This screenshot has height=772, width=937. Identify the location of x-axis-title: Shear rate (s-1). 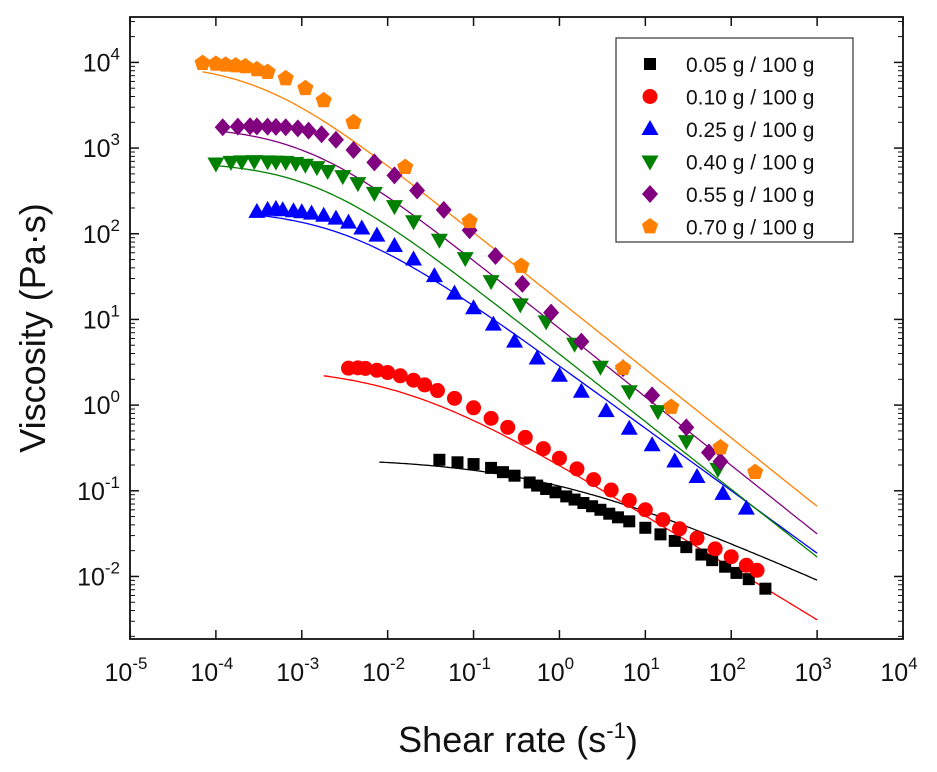
(518, 739).